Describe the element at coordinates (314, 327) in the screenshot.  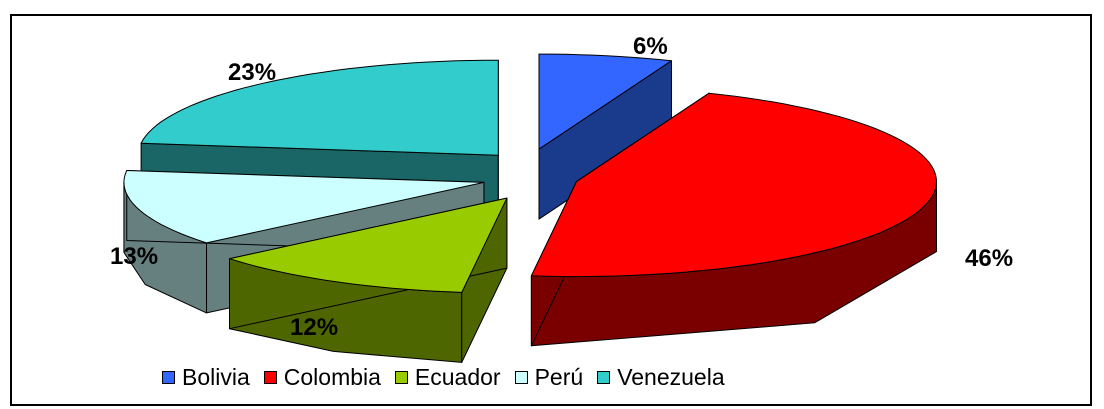
I see `label-ecuador: 12%` at that location.